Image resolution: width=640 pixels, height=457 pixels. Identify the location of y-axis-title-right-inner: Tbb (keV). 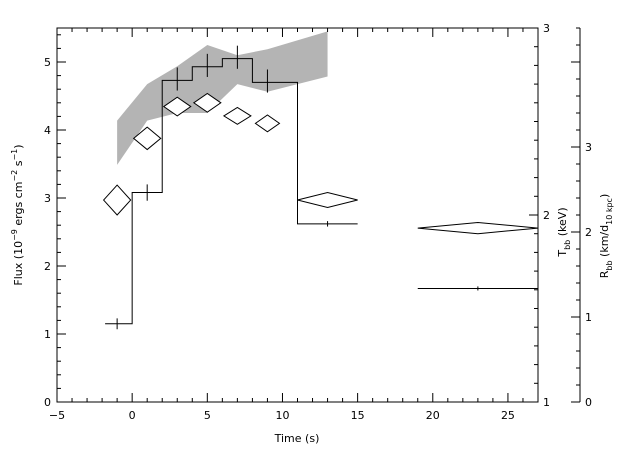
(564, 232).